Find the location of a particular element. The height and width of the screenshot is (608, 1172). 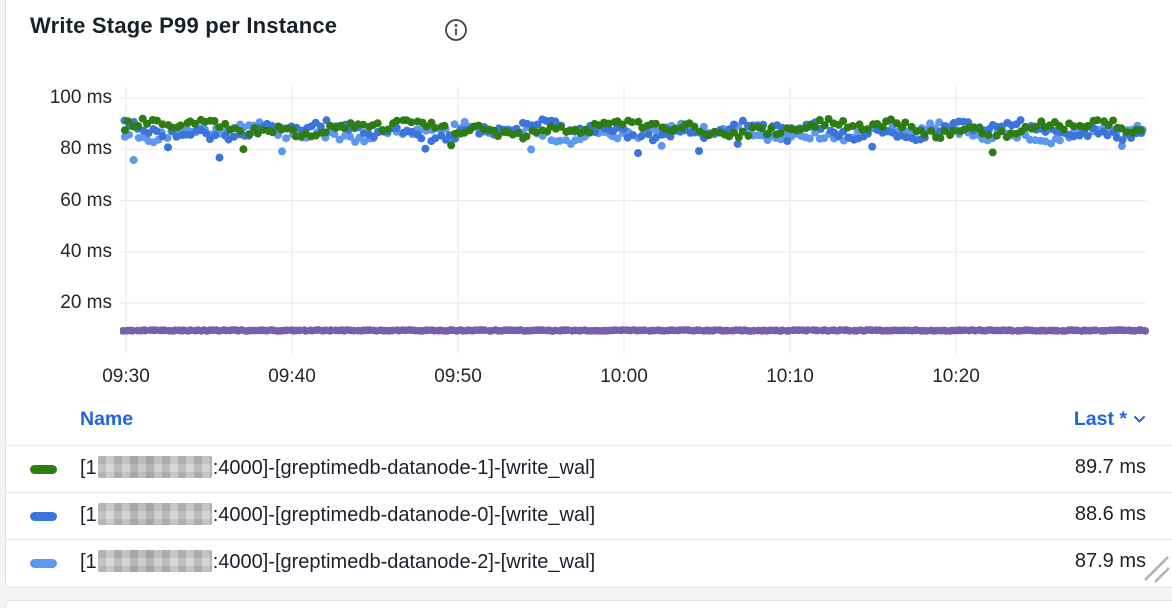

y-axis-tick-label: 40 ms is located at coordinates (86, 251).